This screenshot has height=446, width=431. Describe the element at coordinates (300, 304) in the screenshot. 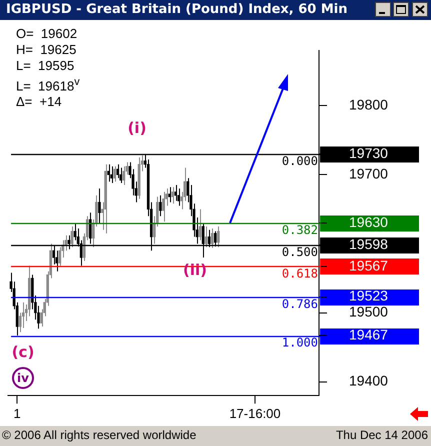

I see `annotation: 0.786` at that location.